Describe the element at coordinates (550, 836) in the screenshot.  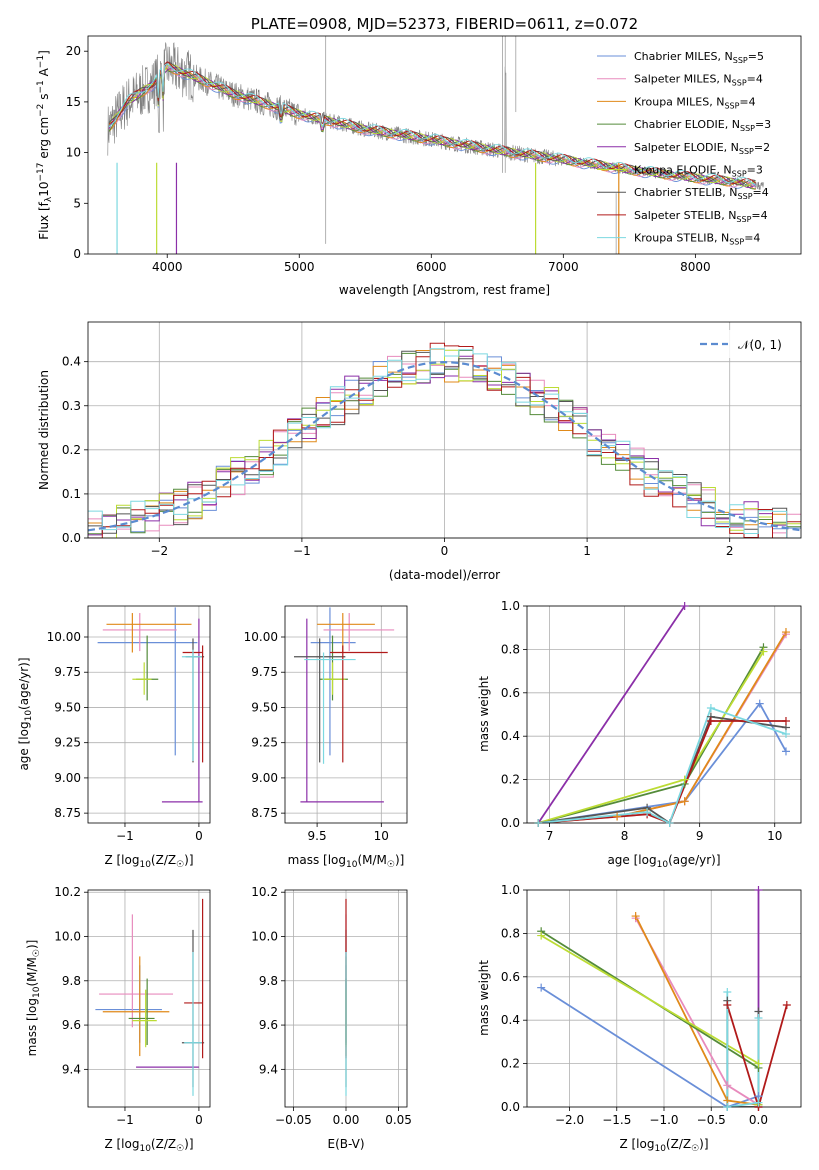
I see `x-tick-label: 7` at that location.